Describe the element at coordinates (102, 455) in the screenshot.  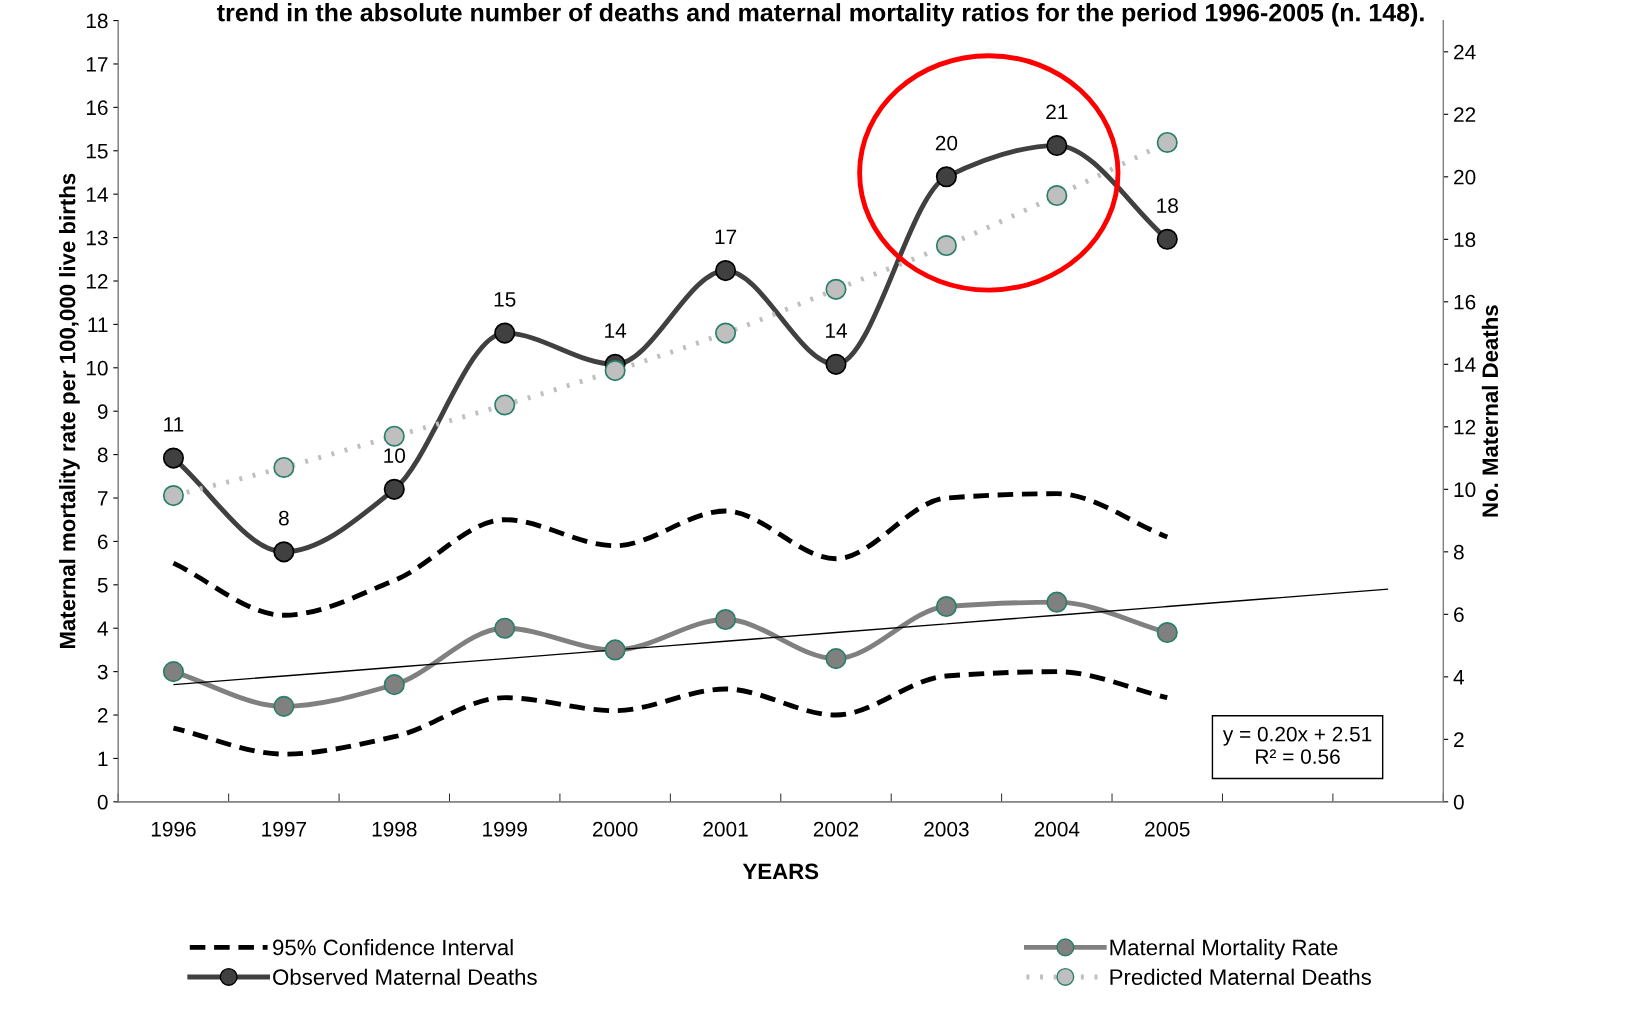
I see `y-tick-label: 8` at that location.